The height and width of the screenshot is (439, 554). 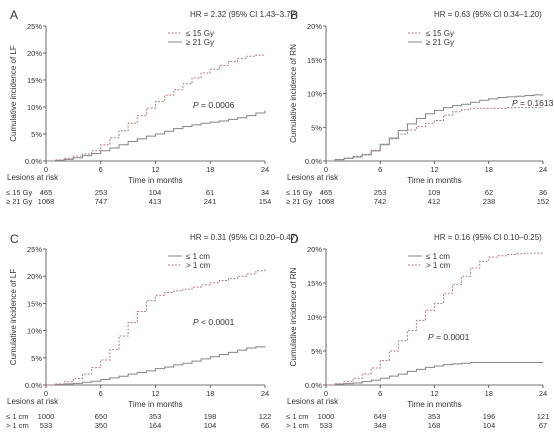 I want to click on legend-label: ≤ 15 Gy, so click(x=200, y=33).